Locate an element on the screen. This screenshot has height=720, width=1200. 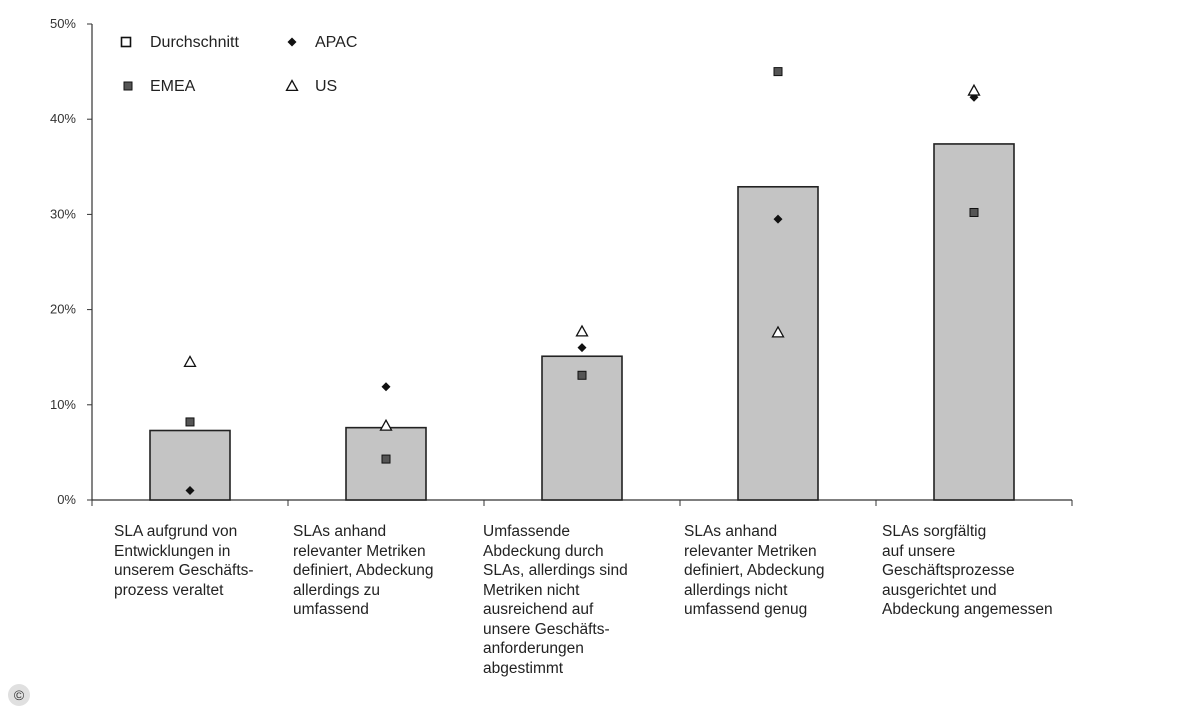
y-tick-label: 20% is located at coordinates (63, 309).